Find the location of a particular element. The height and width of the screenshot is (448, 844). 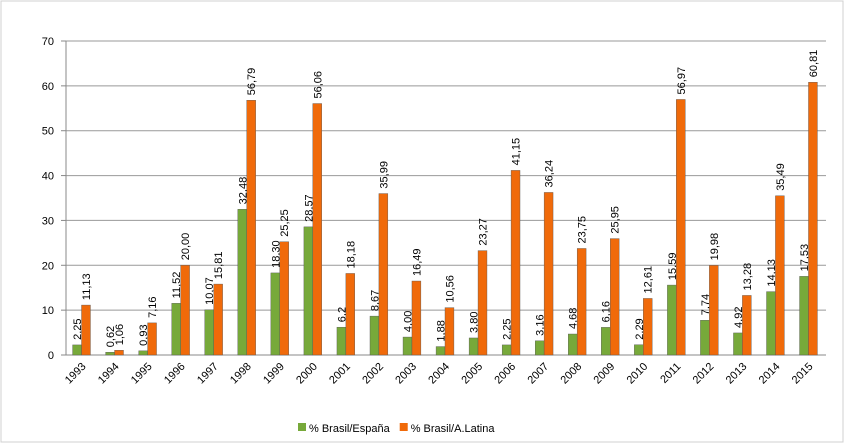

y-tick-label: 70 is located at coordinates (48, 42).